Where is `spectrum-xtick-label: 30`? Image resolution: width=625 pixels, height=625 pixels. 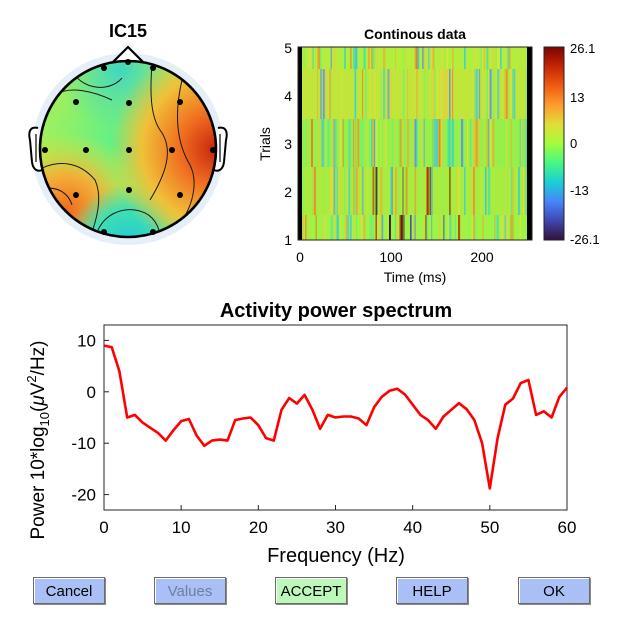
spectrum-xtick-label: 30 is located at coordinates (335, 527).